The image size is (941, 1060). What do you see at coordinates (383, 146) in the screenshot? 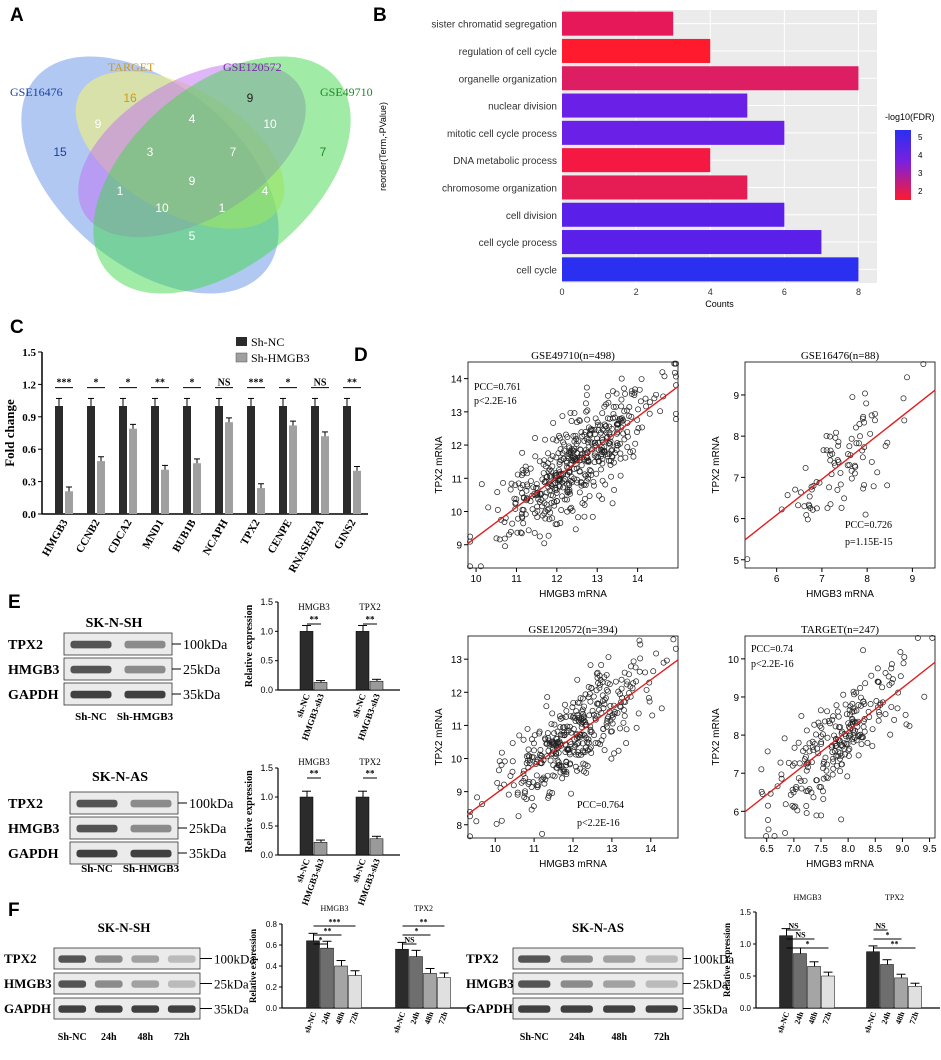
I see `y-axis-title: reorder(Term,-PValue)` at bounding box center [383, 146].